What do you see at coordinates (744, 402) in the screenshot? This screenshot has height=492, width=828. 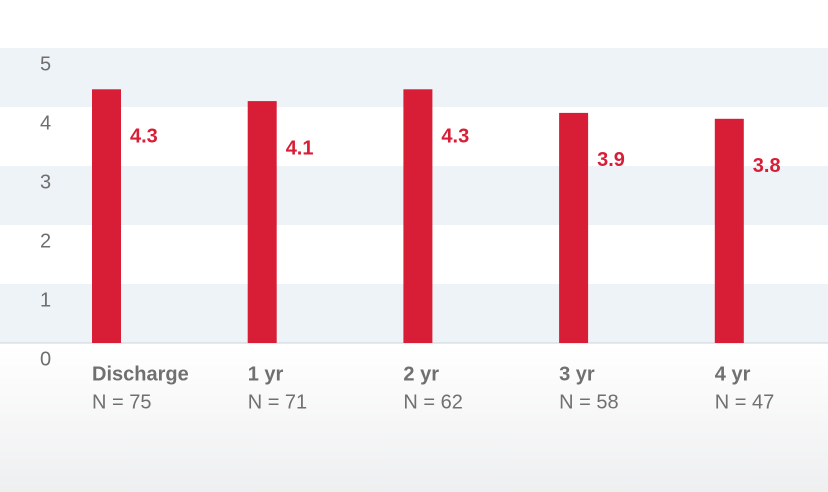 I see `sample-size-label: N = 47` at bounding box center [744, 402].